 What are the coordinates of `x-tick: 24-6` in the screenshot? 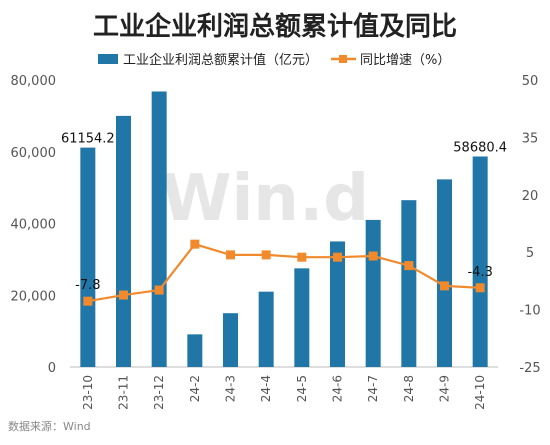 It's located at (338, 388).